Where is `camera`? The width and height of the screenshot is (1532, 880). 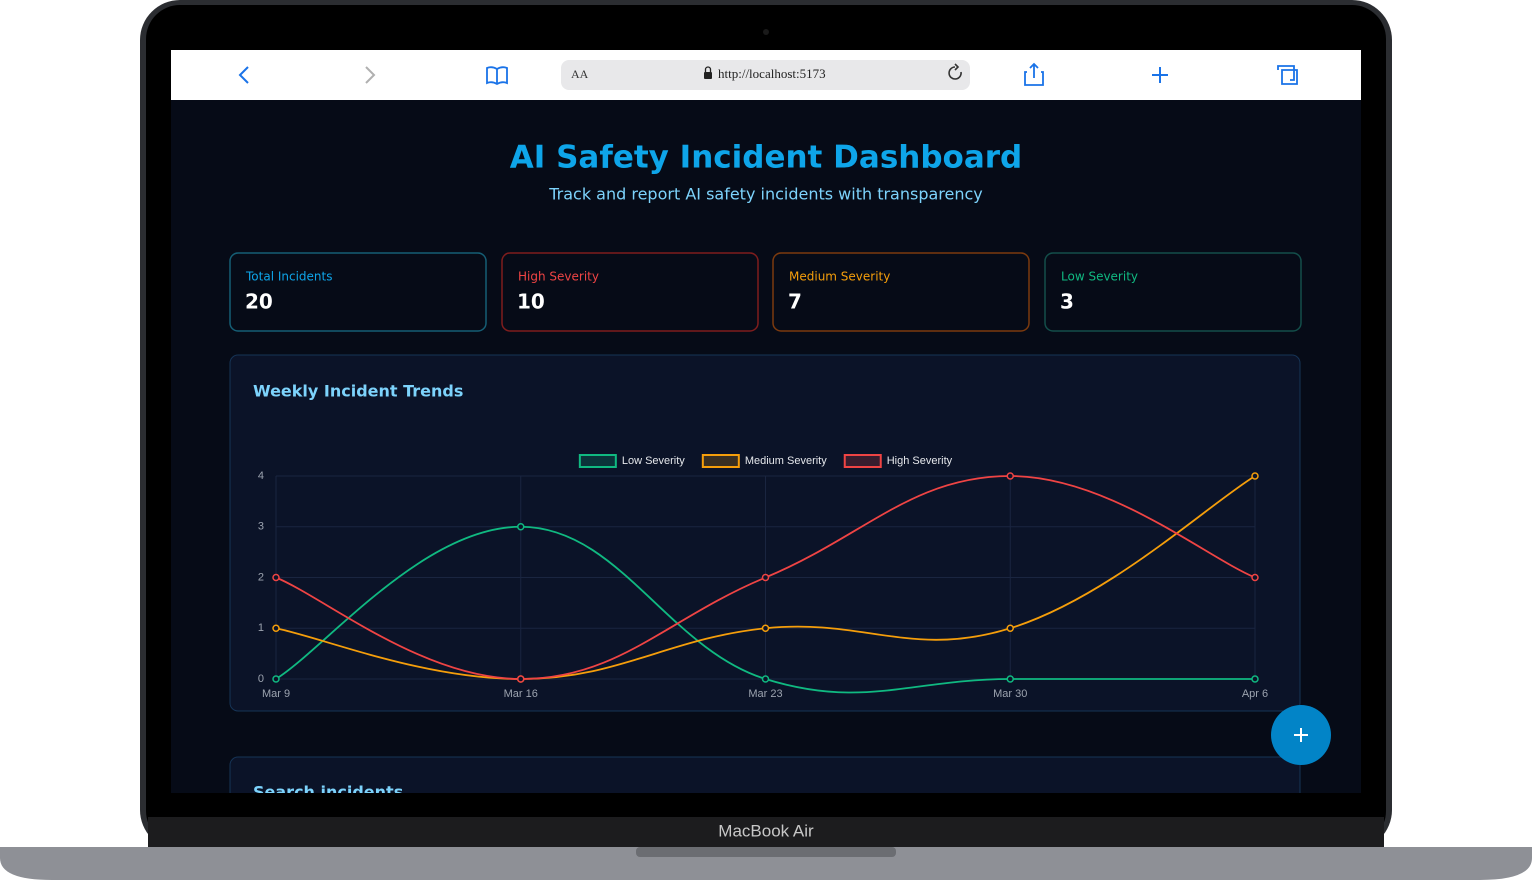 camera is located at coordinates (766, 32).